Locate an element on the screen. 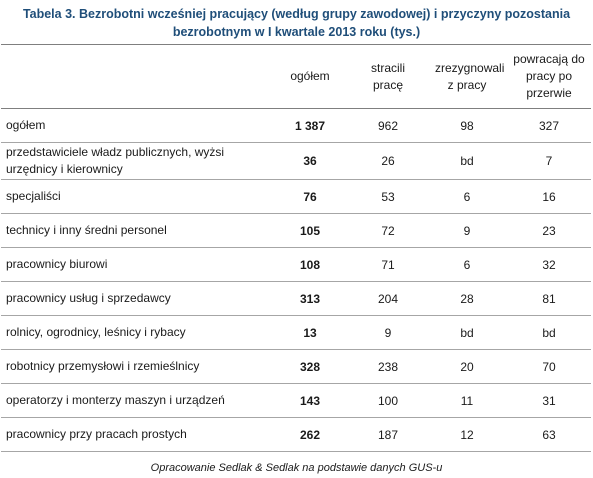  row-returning: 23 is located at coordinates (549, 230).